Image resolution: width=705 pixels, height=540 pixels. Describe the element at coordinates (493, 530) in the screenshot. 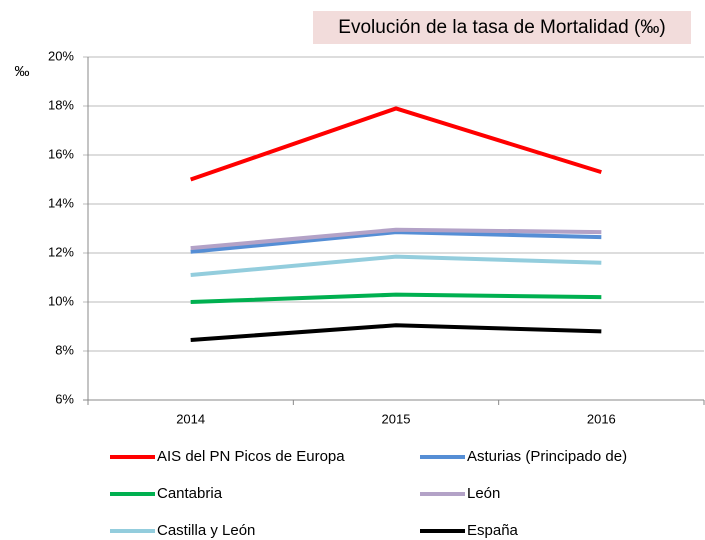

I see `legend-label: España` at that location.